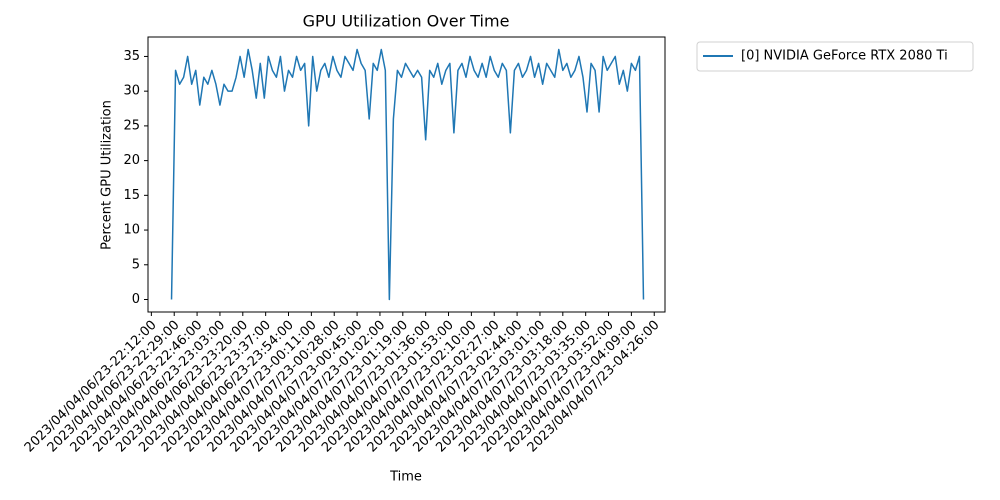 Image resolution: width=1000 pixels, height=500 pixels. What do you see at coordinates (136, 264) in the screenshot?
I see `y-tick-label: 5` at bounding box center [136, 264].